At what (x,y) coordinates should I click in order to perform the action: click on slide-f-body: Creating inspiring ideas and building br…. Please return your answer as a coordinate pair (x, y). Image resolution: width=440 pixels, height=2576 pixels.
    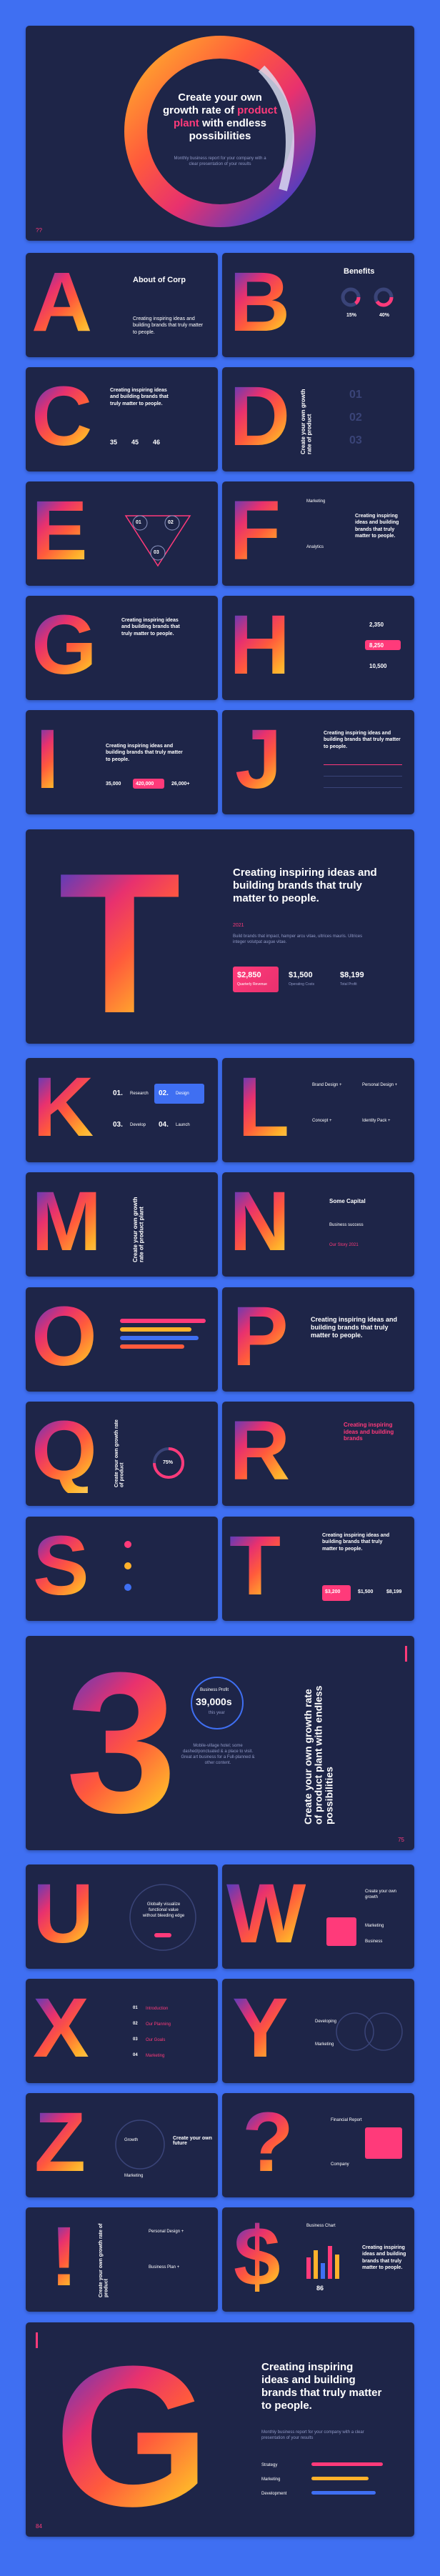
    Looking at the image, I should click on (377, 526).